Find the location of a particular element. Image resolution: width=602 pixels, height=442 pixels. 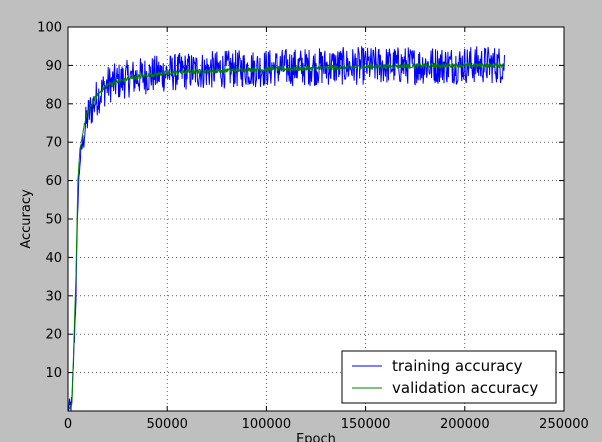

x-tick-label-4: 200000 is located at coordinates (465, 424).